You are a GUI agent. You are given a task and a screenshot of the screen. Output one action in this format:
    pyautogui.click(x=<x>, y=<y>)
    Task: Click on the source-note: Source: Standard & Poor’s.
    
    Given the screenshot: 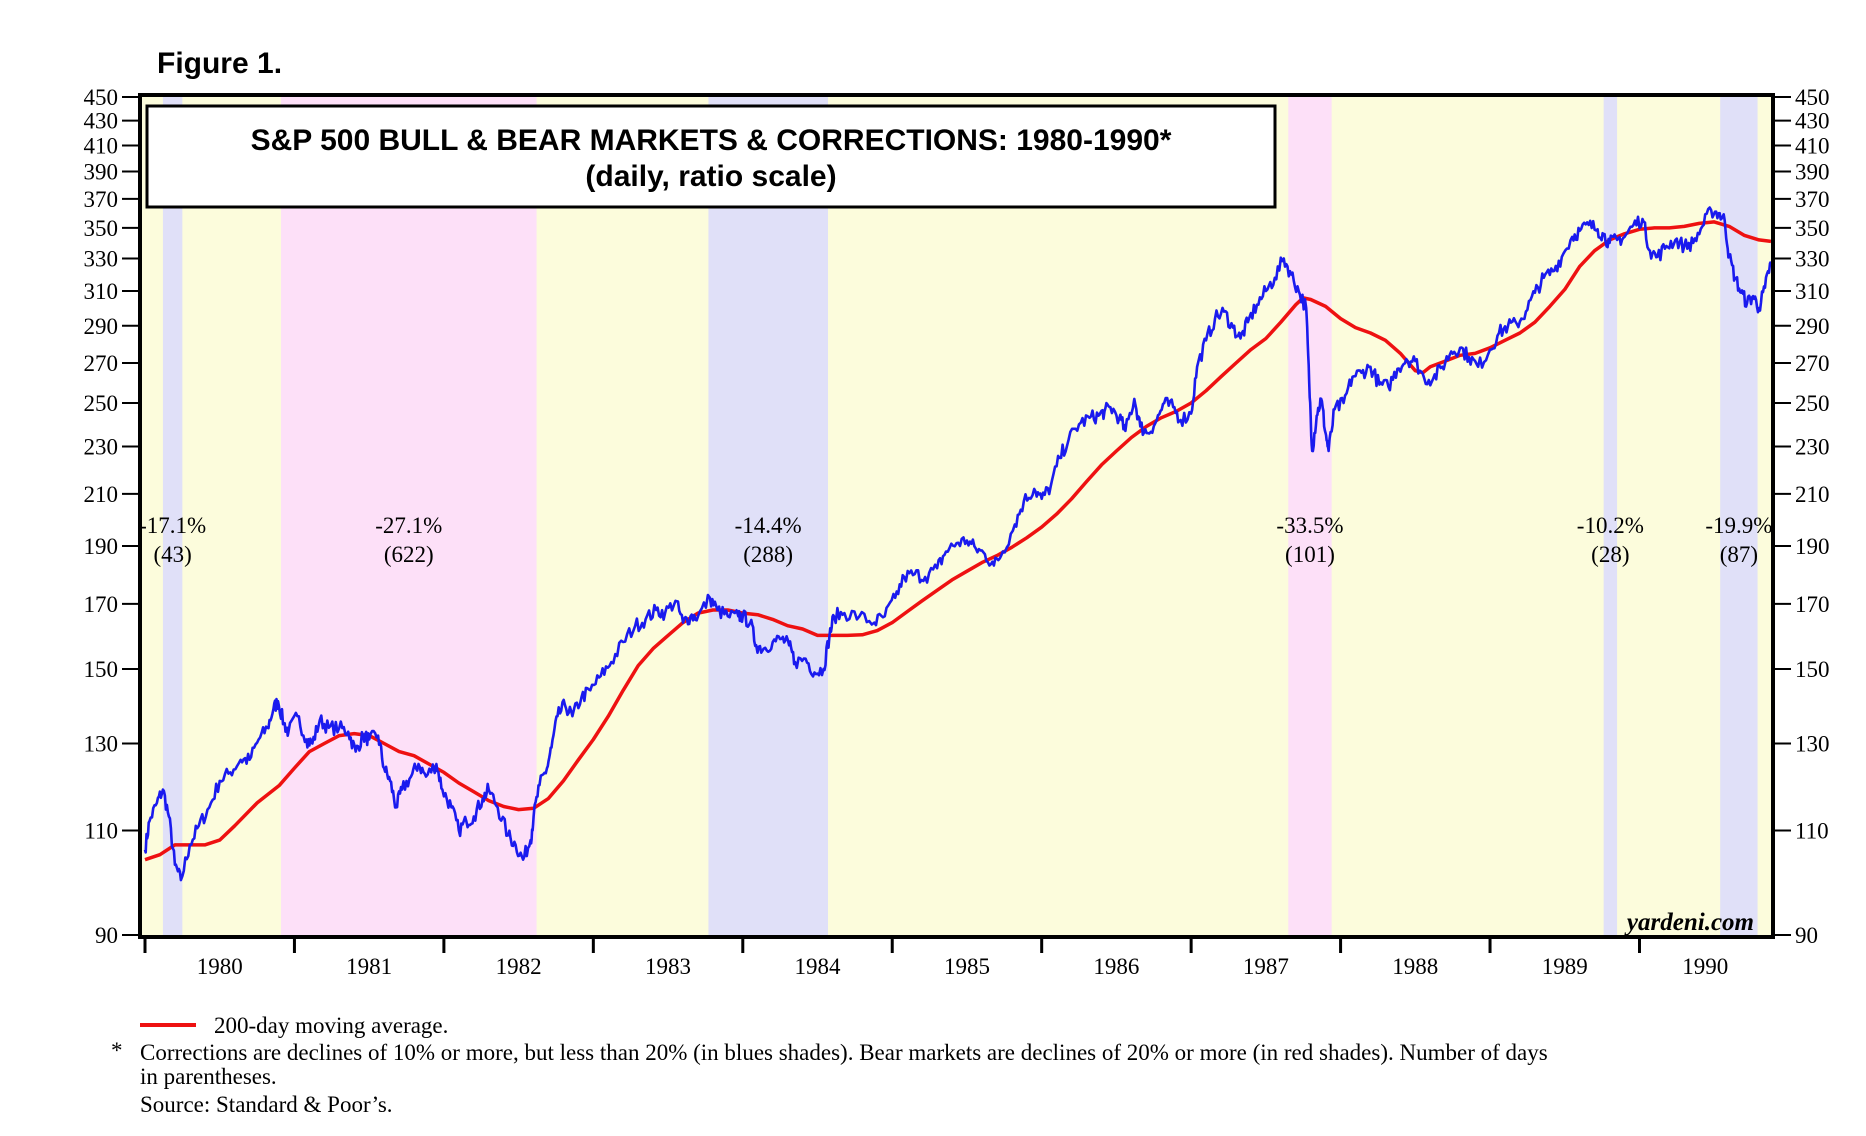 What is the action you would take?
    pyautogui.click(x=266, y=1104)
    